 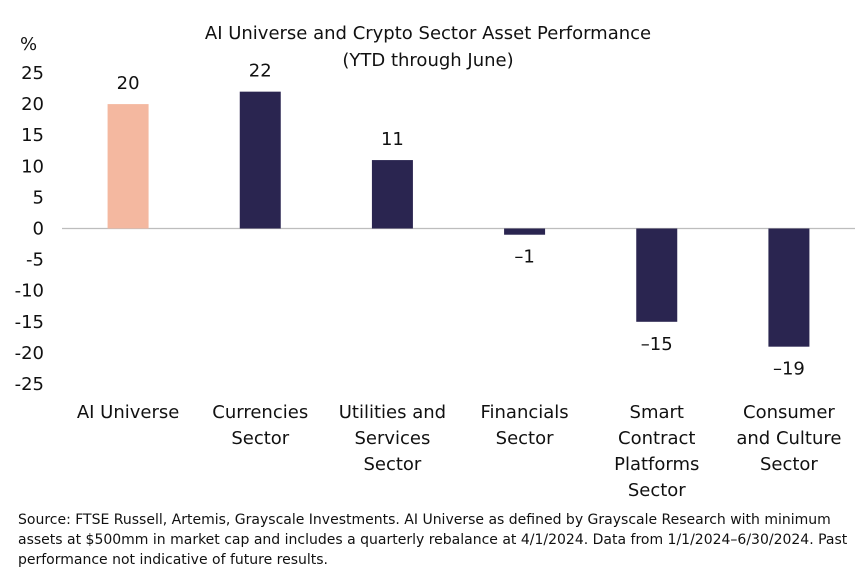 I want to click on x-tick-label-5-2: Sector, so click(x=789, y=464).